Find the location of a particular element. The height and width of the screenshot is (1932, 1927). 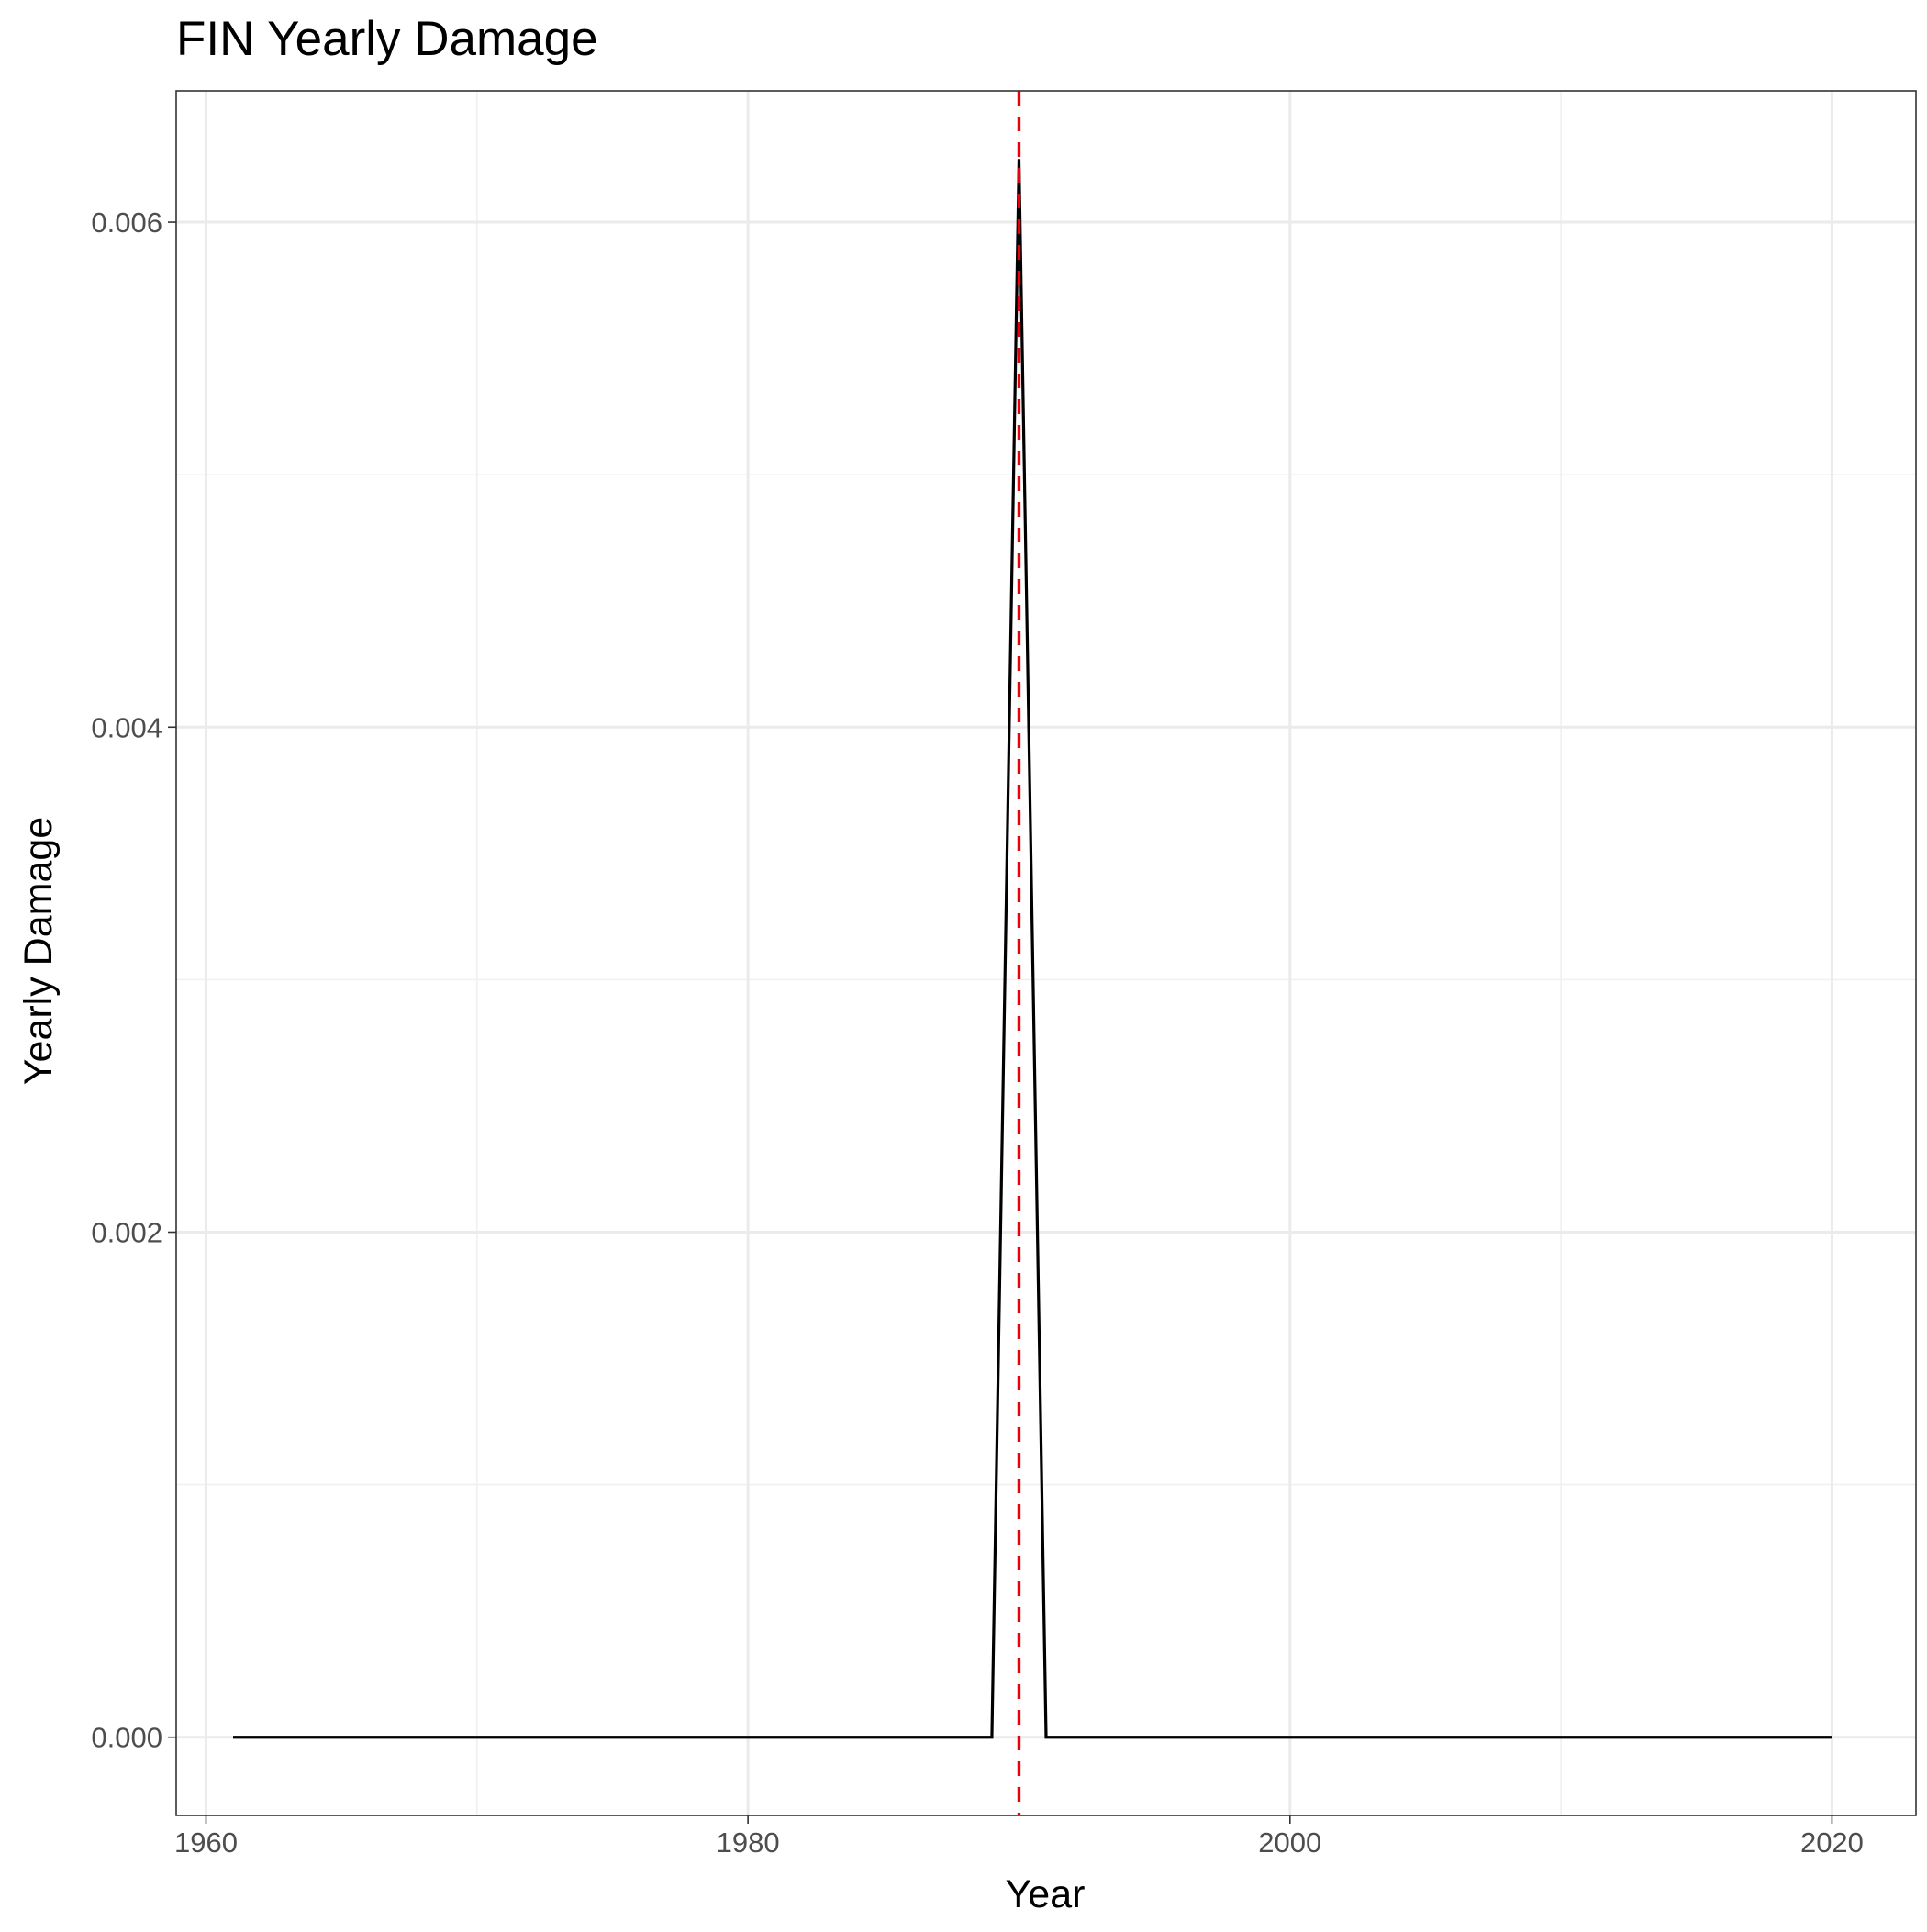

y-axis: 0.000 0.002 0.004 0.006 is located at coordinates (133, 981).